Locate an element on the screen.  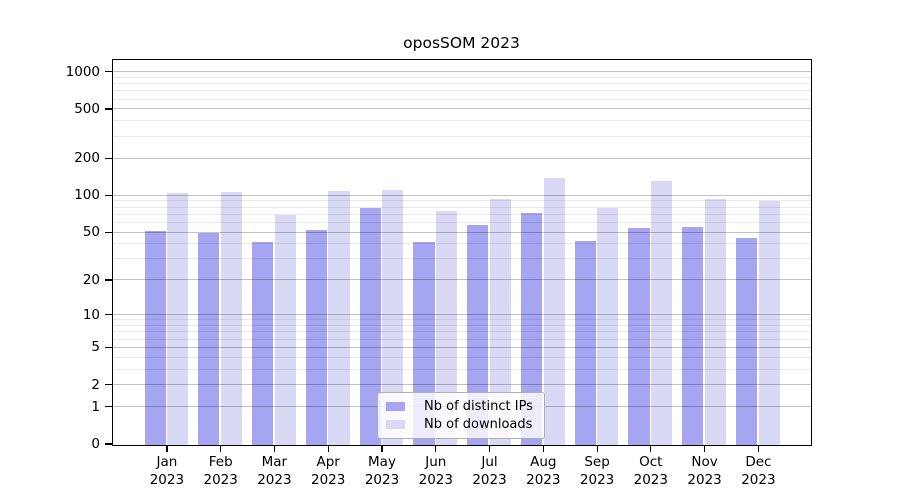
x-tick-aug is located at coordinates (543, 448).